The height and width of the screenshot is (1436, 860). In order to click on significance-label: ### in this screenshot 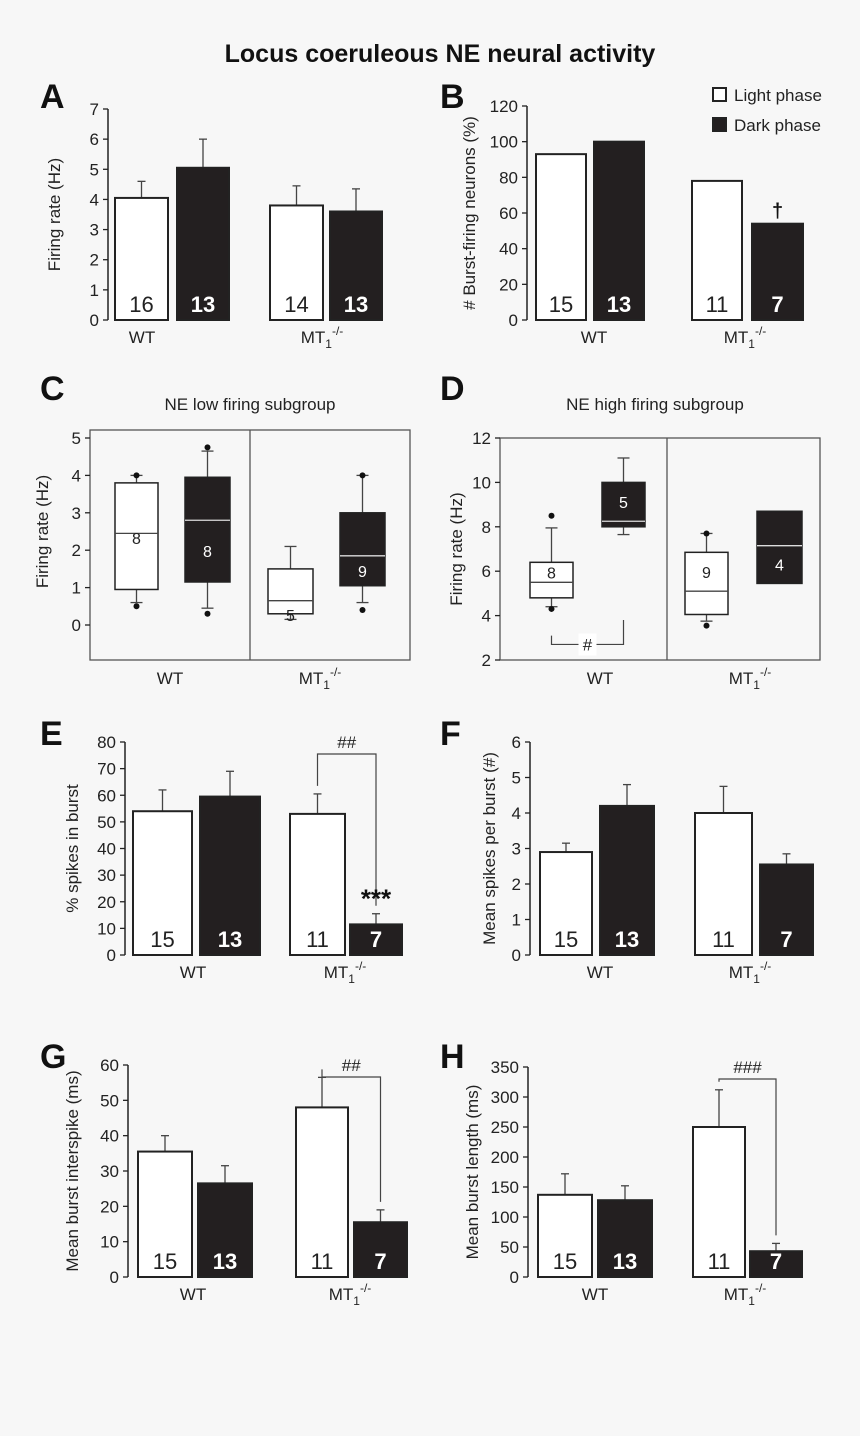, I will do `click(747, 1067)`.